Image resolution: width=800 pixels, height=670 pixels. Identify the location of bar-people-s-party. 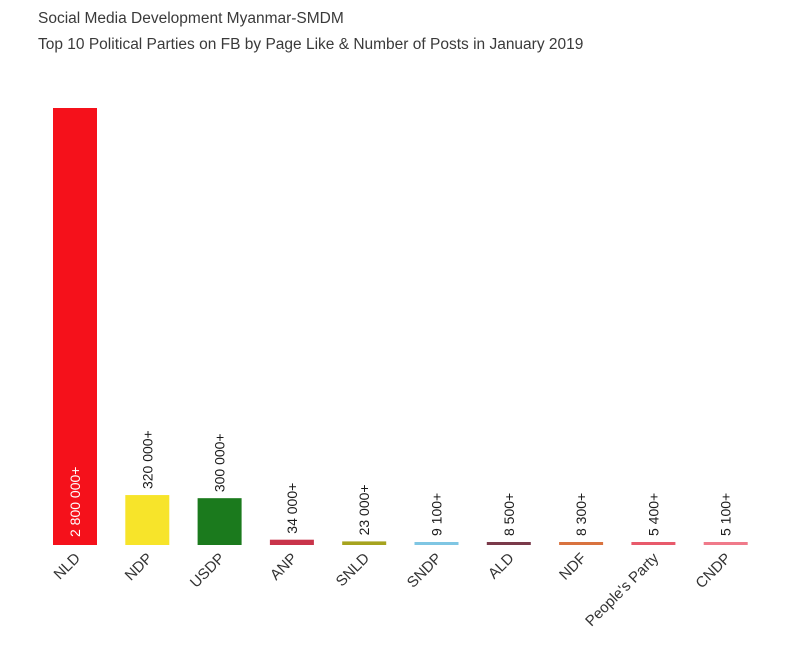
(653, 543).